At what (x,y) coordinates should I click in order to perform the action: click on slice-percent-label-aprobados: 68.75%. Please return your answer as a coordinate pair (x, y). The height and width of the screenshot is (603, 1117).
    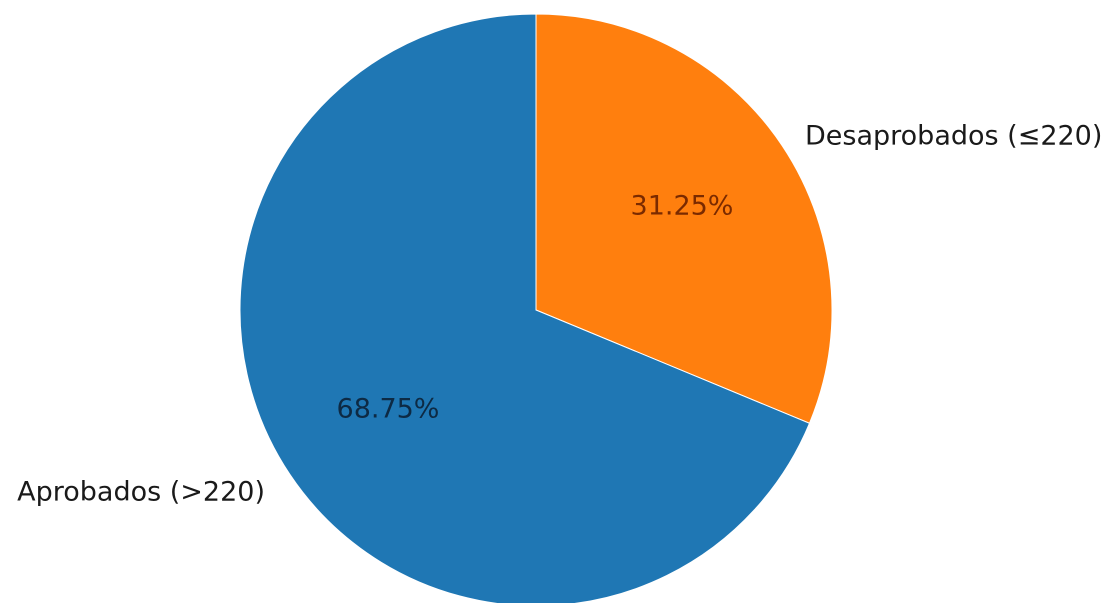
    Looking at the image, I should click on (388, 409).